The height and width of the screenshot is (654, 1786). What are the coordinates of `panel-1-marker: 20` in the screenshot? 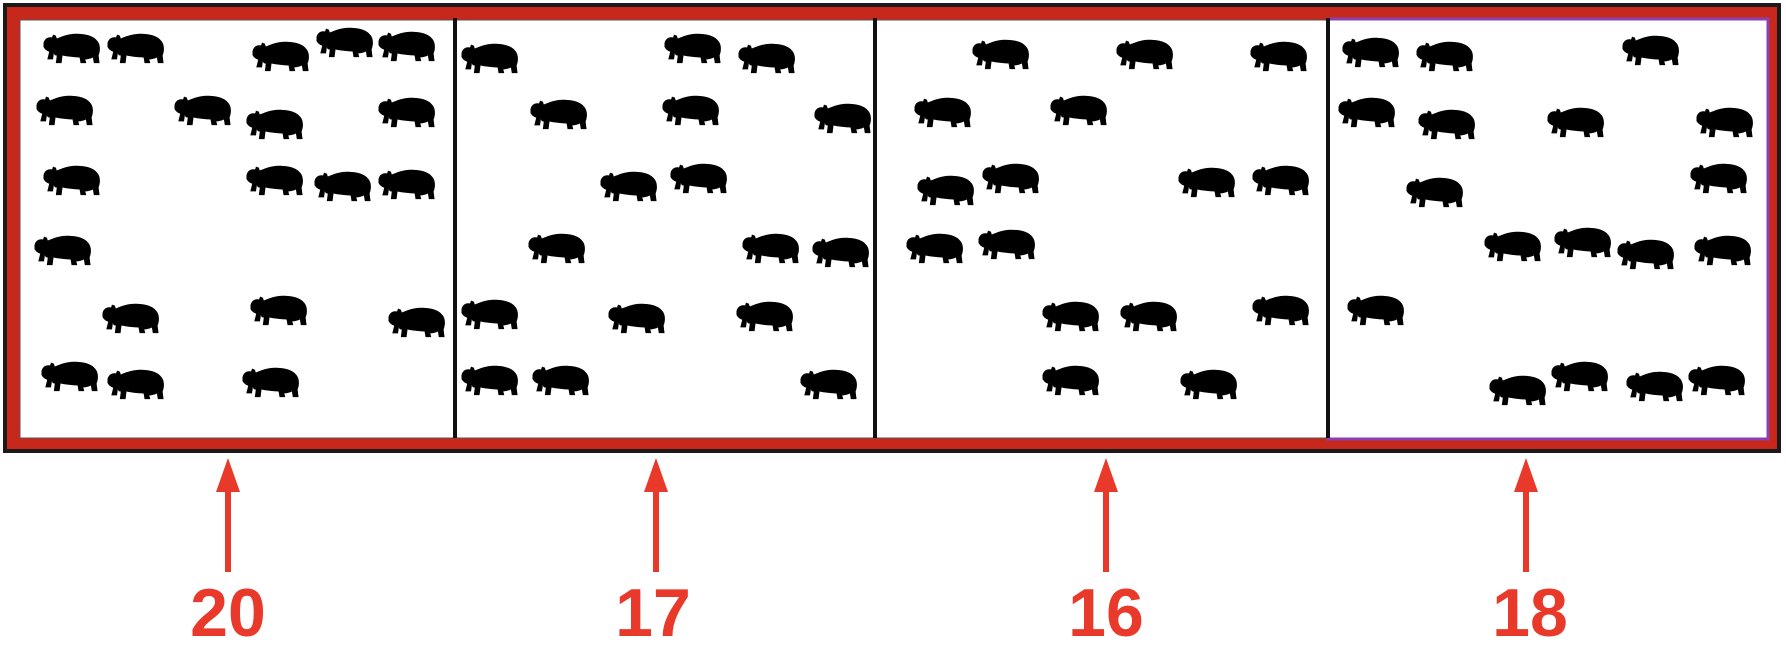 It's located at (228, 554).